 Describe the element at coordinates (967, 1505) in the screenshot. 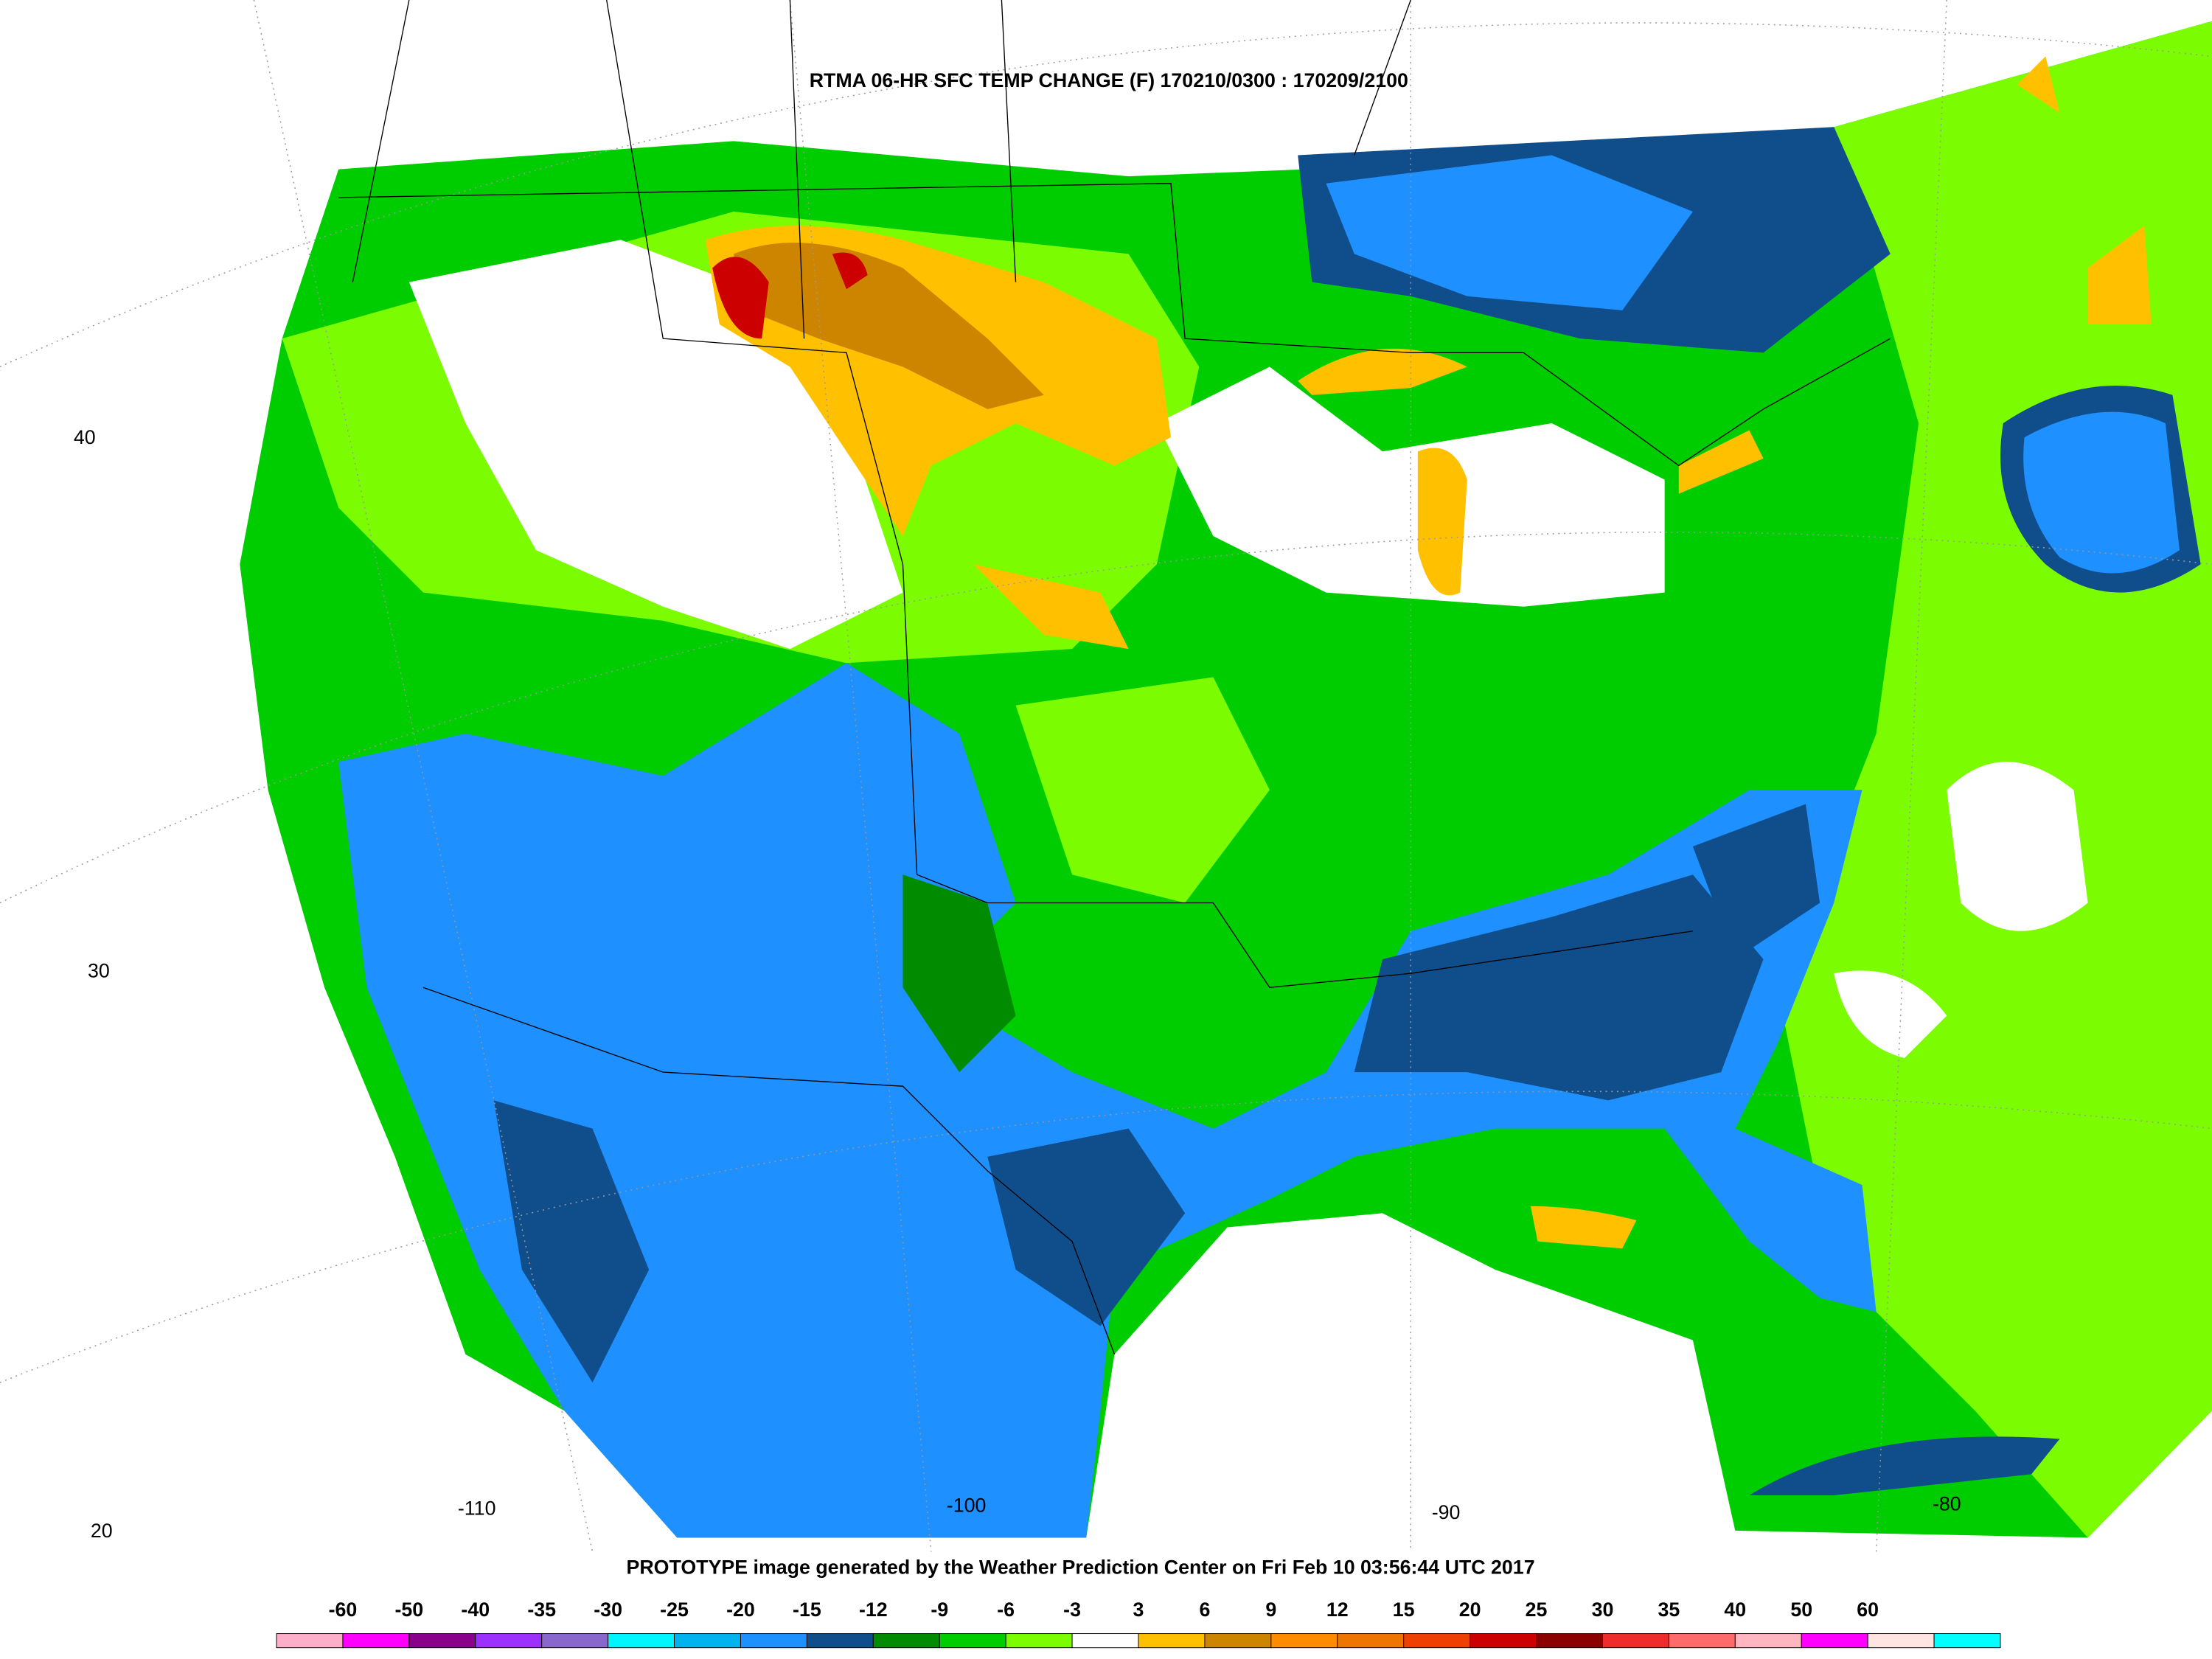

I see `longitude-label: -100` at that location.